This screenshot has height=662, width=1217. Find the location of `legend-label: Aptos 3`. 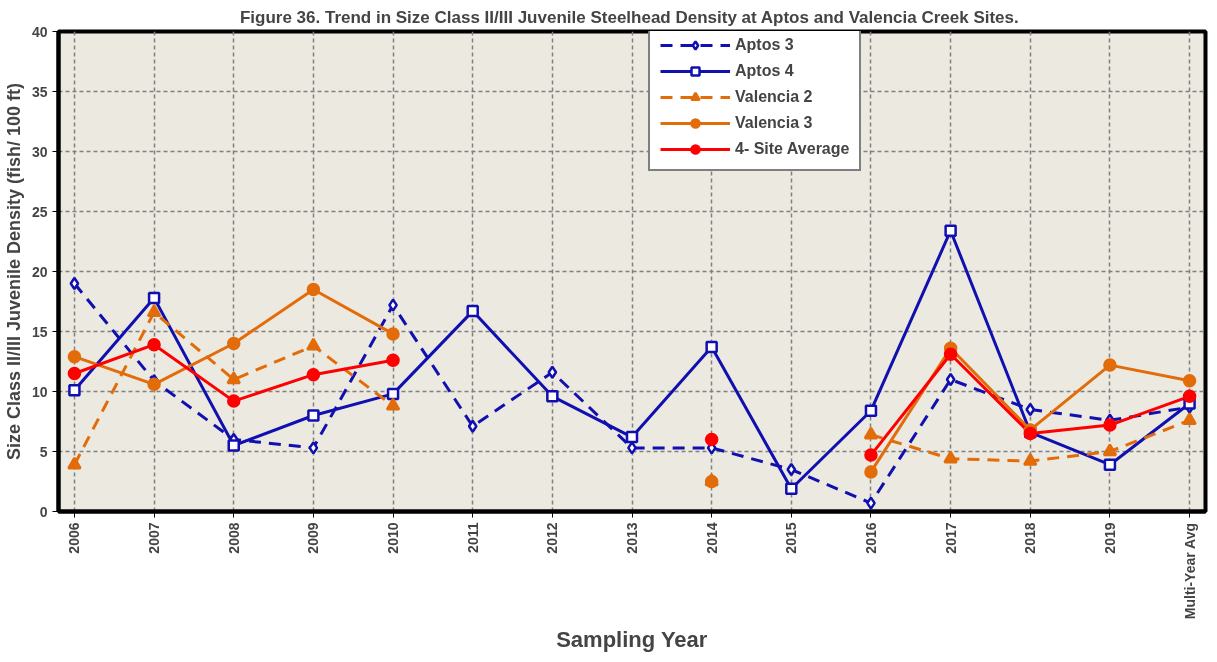

legend-label: Aptos 3 is located at coordinates (764, 45).